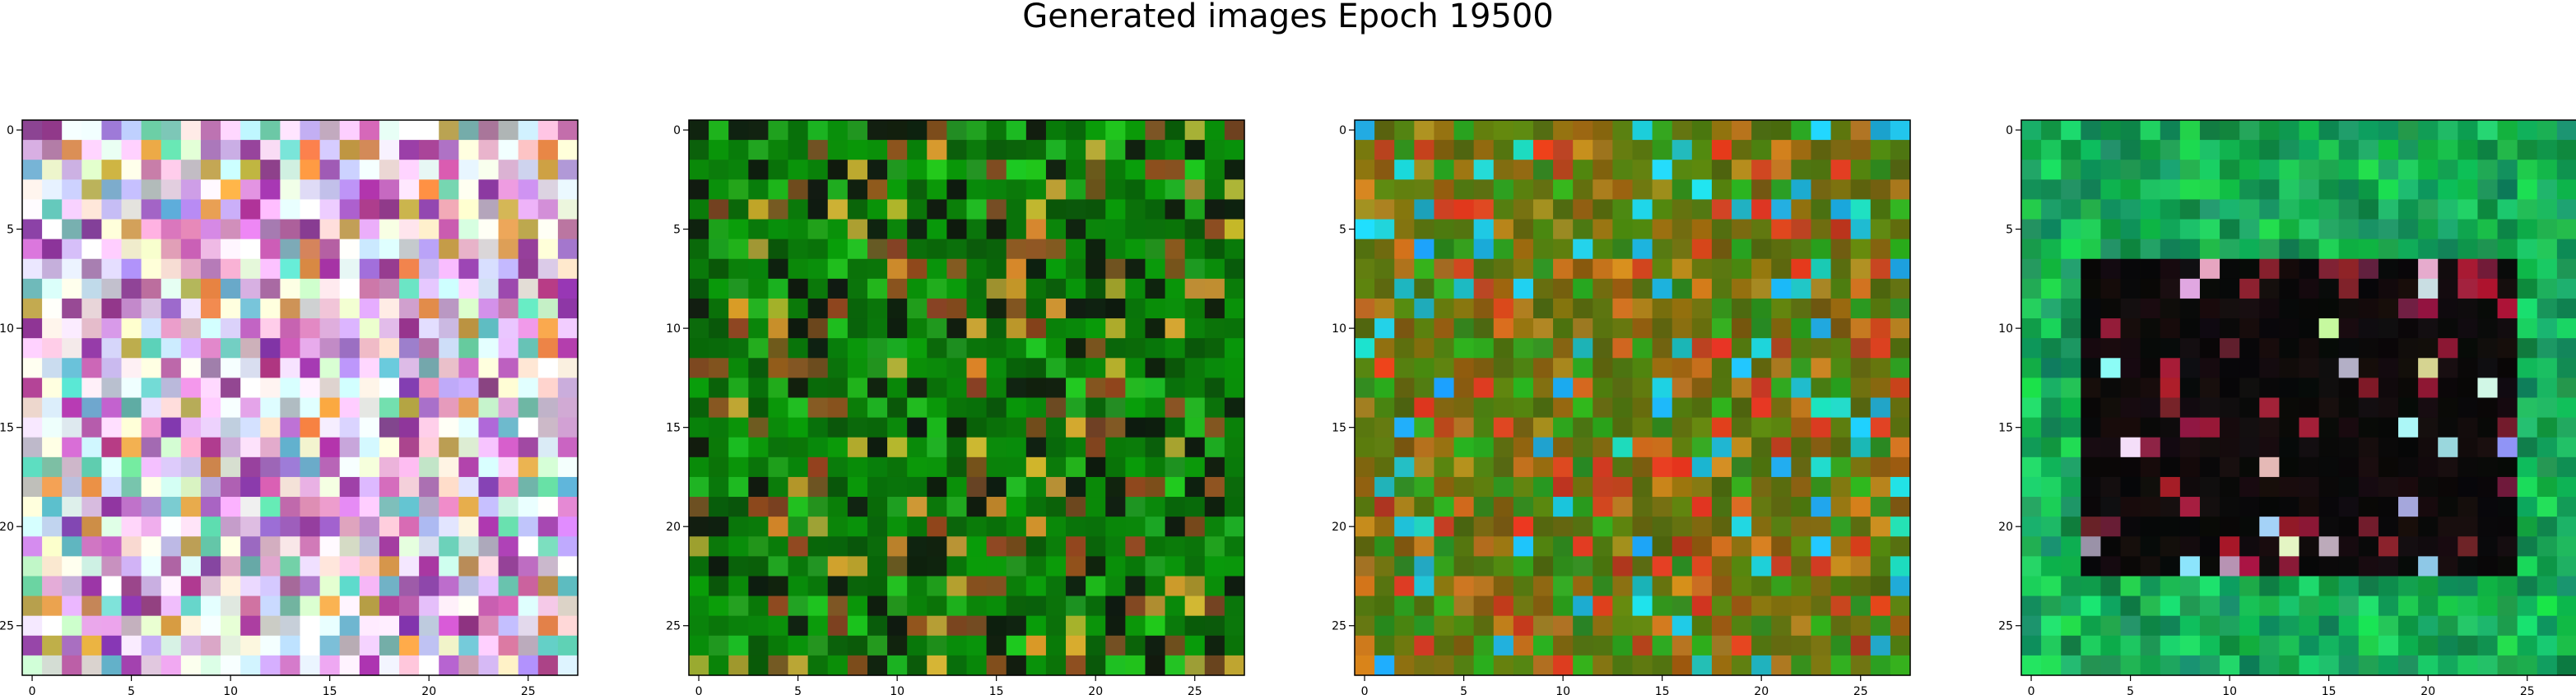 This screenshot has height=695, width=2576. What do you see at coordinates (1342, 230) in the screenshot?
I see `y-tick-label: 5` at bounding box center [1342, 230].